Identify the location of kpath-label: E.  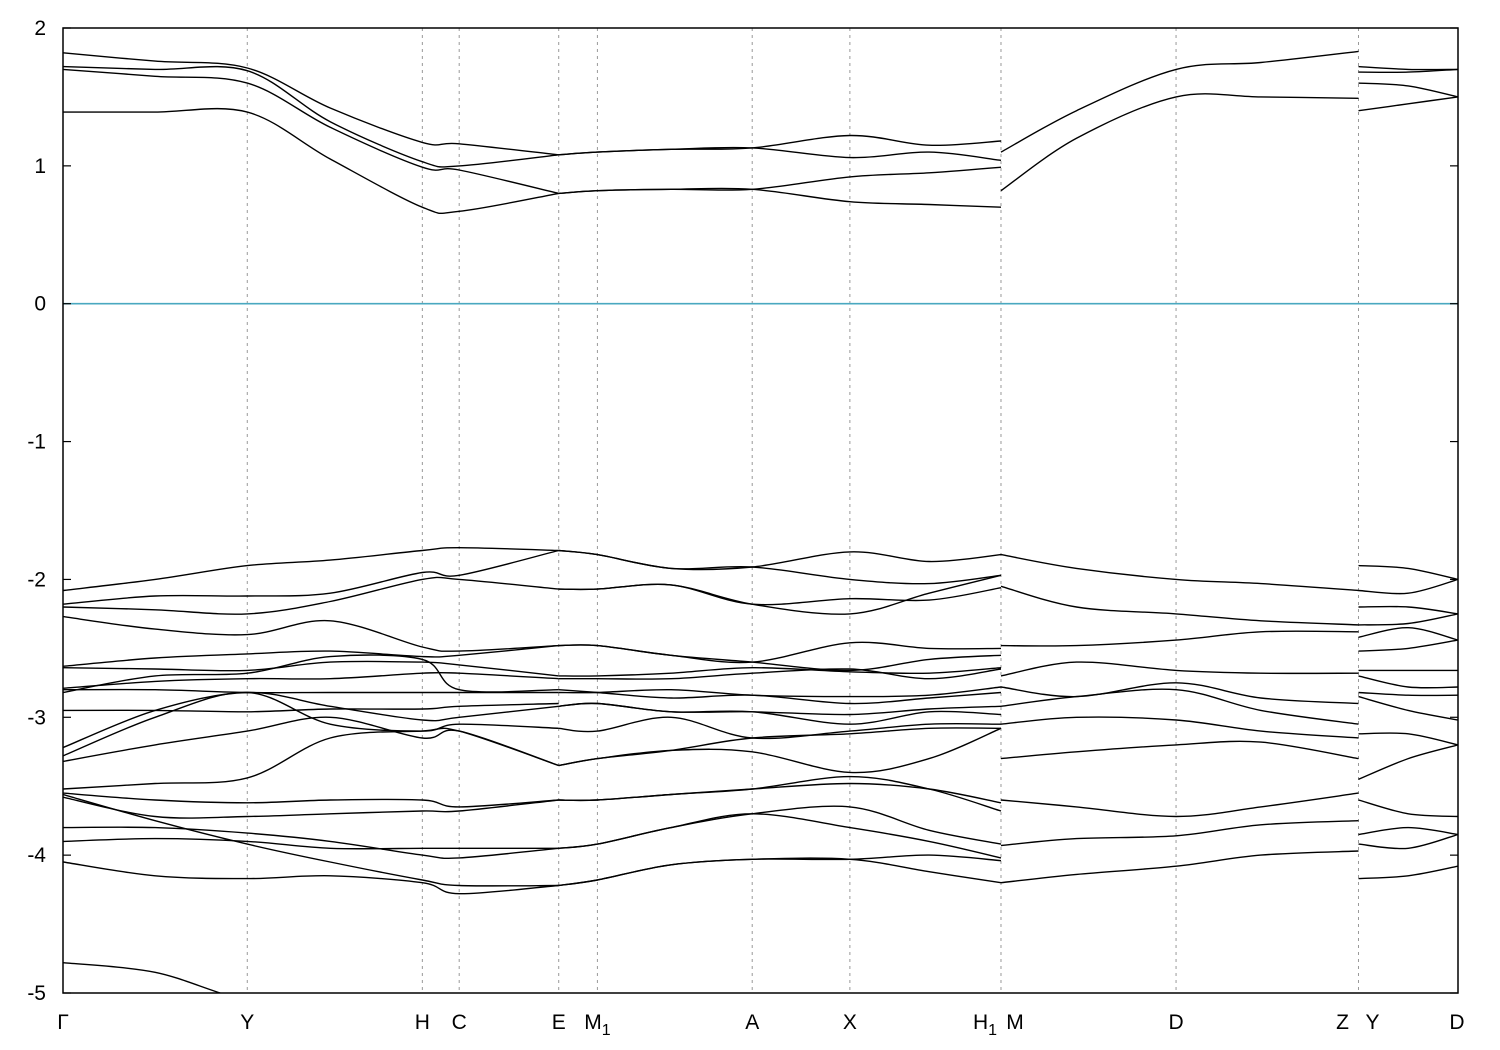
(559, 1022).